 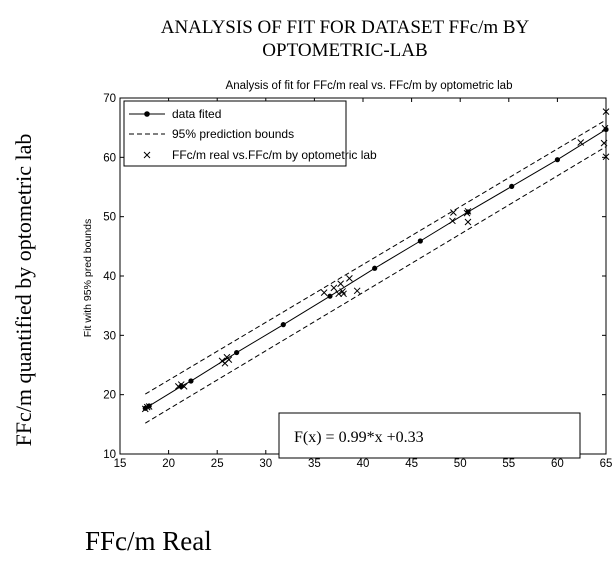 What do you see at coordinates (148, 541) in the screenshot?
I see `outer-x-axis-label: FFc/m Real` at bounding box center [148, 541].